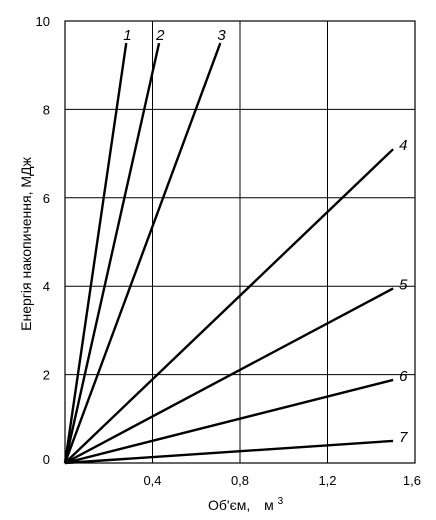  Describe the element at coordinates (46, 375) in the screenshot. I see `y-tick-label: 2` at that location.